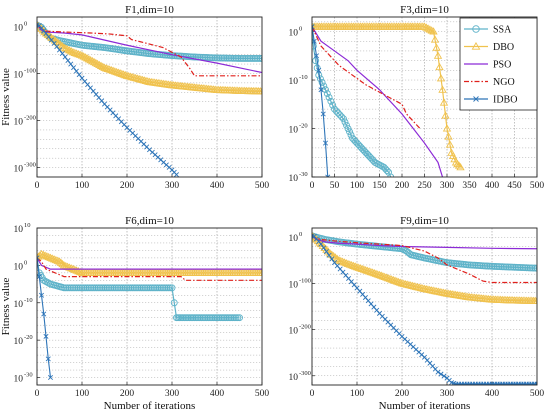 The height and width of the screenshot is (412, 550). I want to click on legend-item-pso: PSO, so click(487, 65).